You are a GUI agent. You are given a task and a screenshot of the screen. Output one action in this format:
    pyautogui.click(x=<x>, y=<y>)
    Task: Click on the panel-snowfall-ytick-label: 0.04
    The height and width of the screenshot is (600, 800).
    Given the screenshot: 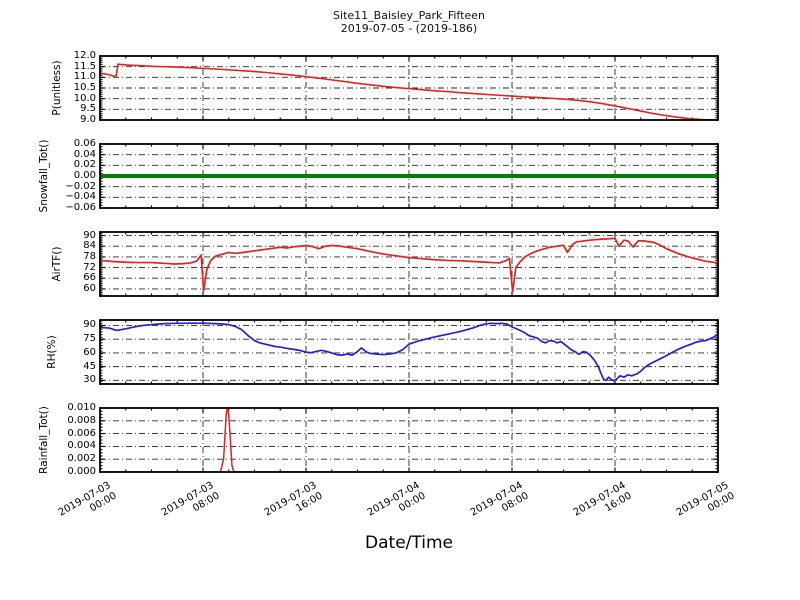 What is the action you would take?
    pyautogui.click(x=84, y=154)
    